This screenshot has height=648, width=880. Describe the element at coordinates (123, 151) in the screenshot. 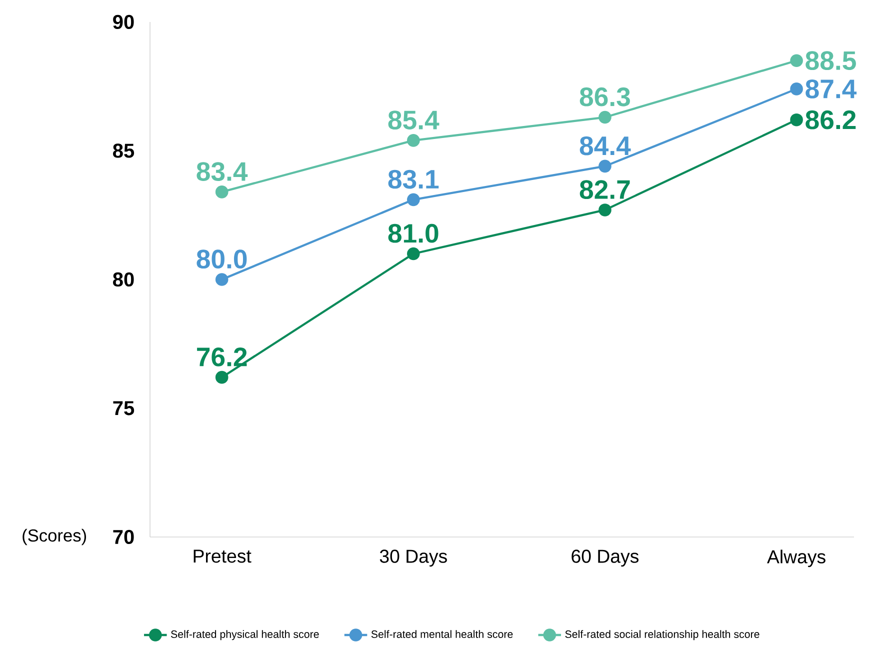

I see `y-tick-label: 85` at that location.